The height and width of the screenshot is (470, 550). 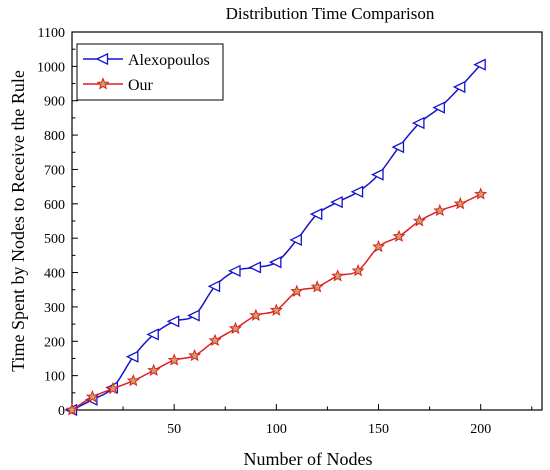 I want to click on y-tick-label: 1100, so click(x=51, y=33).